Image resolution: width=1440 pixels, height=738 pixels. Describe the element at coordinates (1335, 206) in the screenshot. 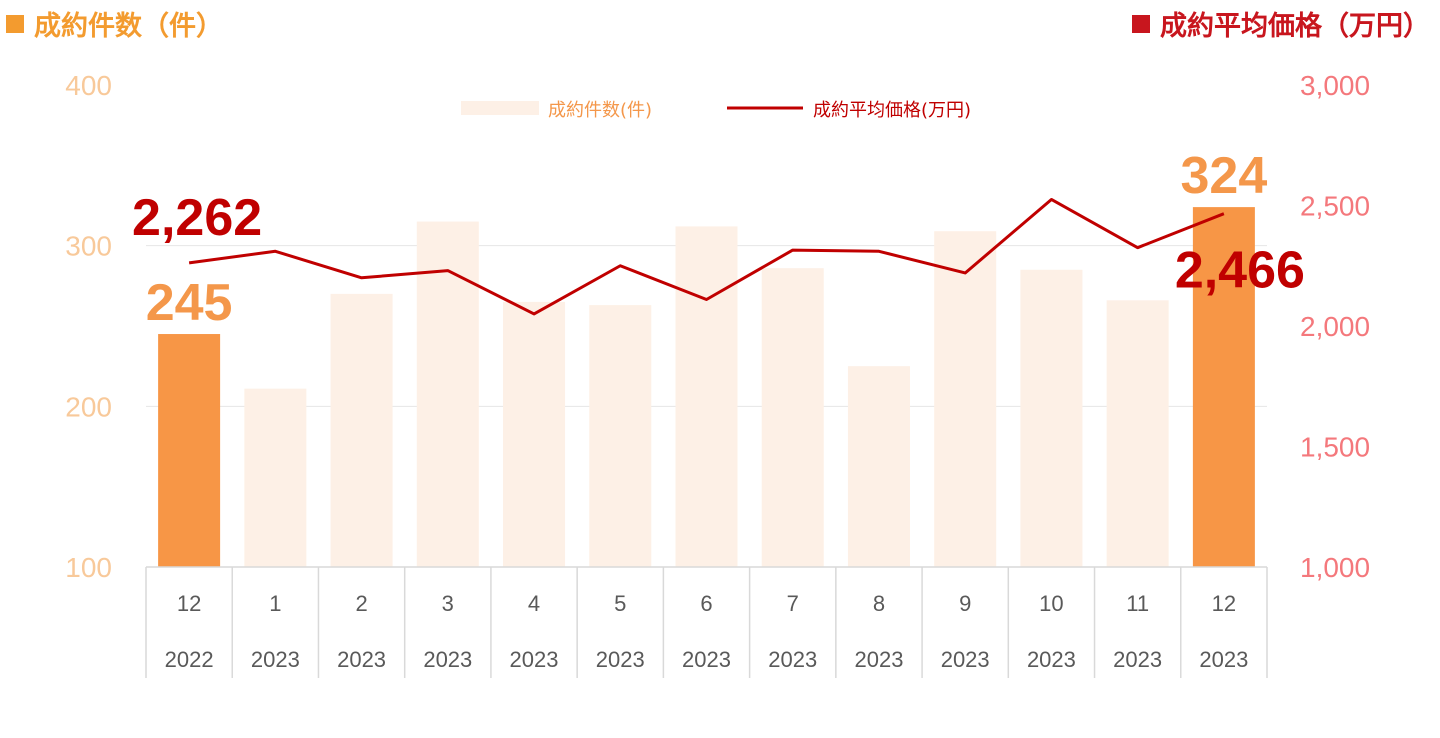

I see `y-right-tick-label: 2,500` at that location.